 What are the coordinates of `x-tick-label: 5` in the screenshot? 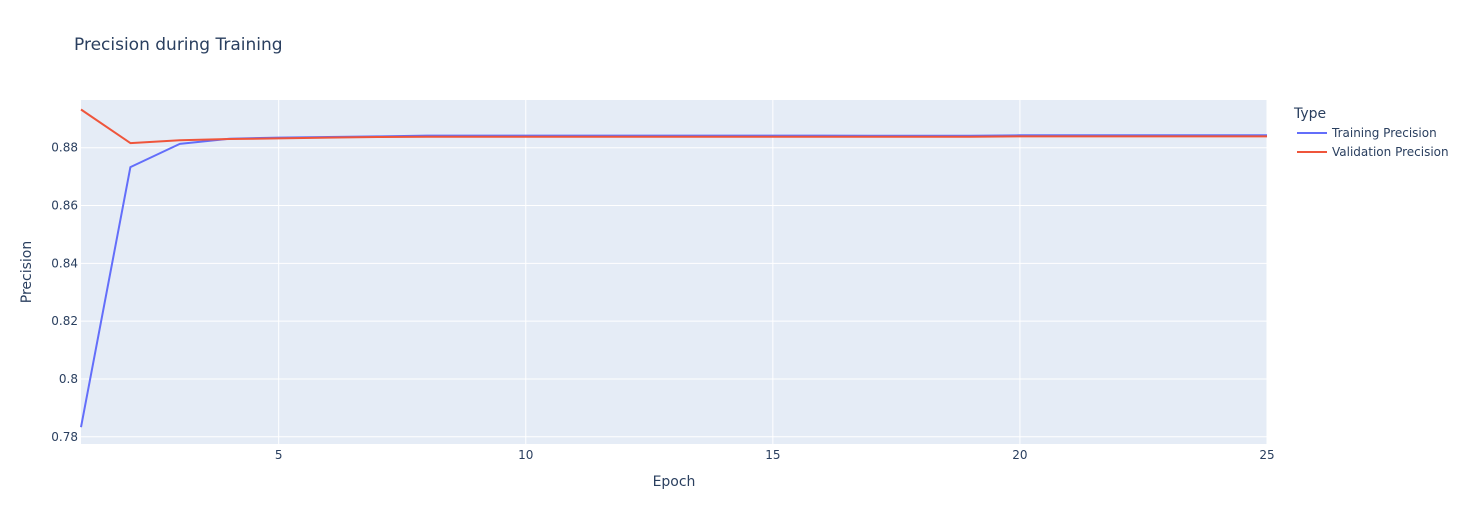 It's located at (279, 455).